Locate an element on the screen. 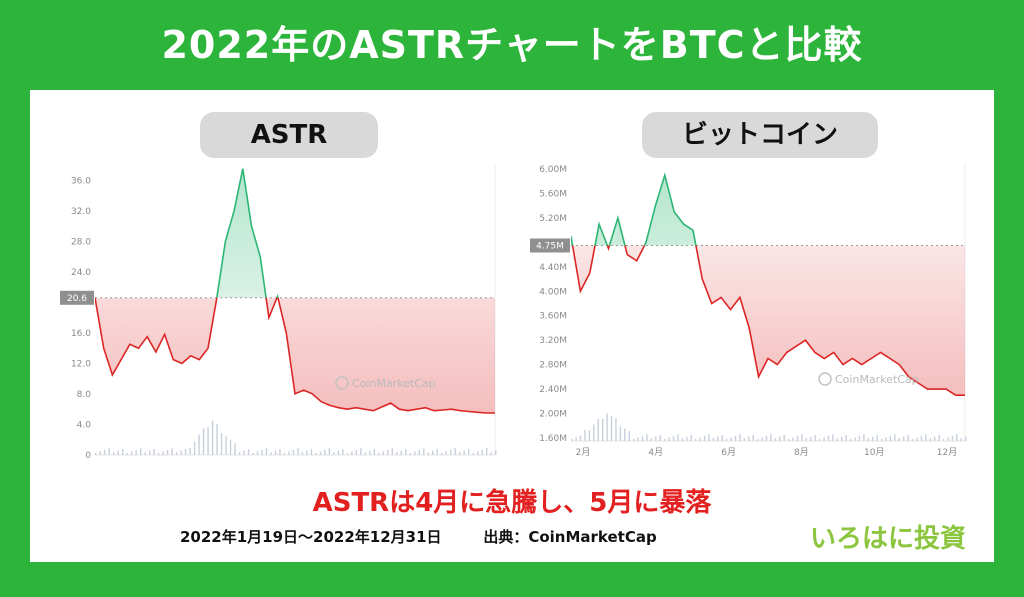  y-tick-label: 16.0 is located at coordinates (81, 334).